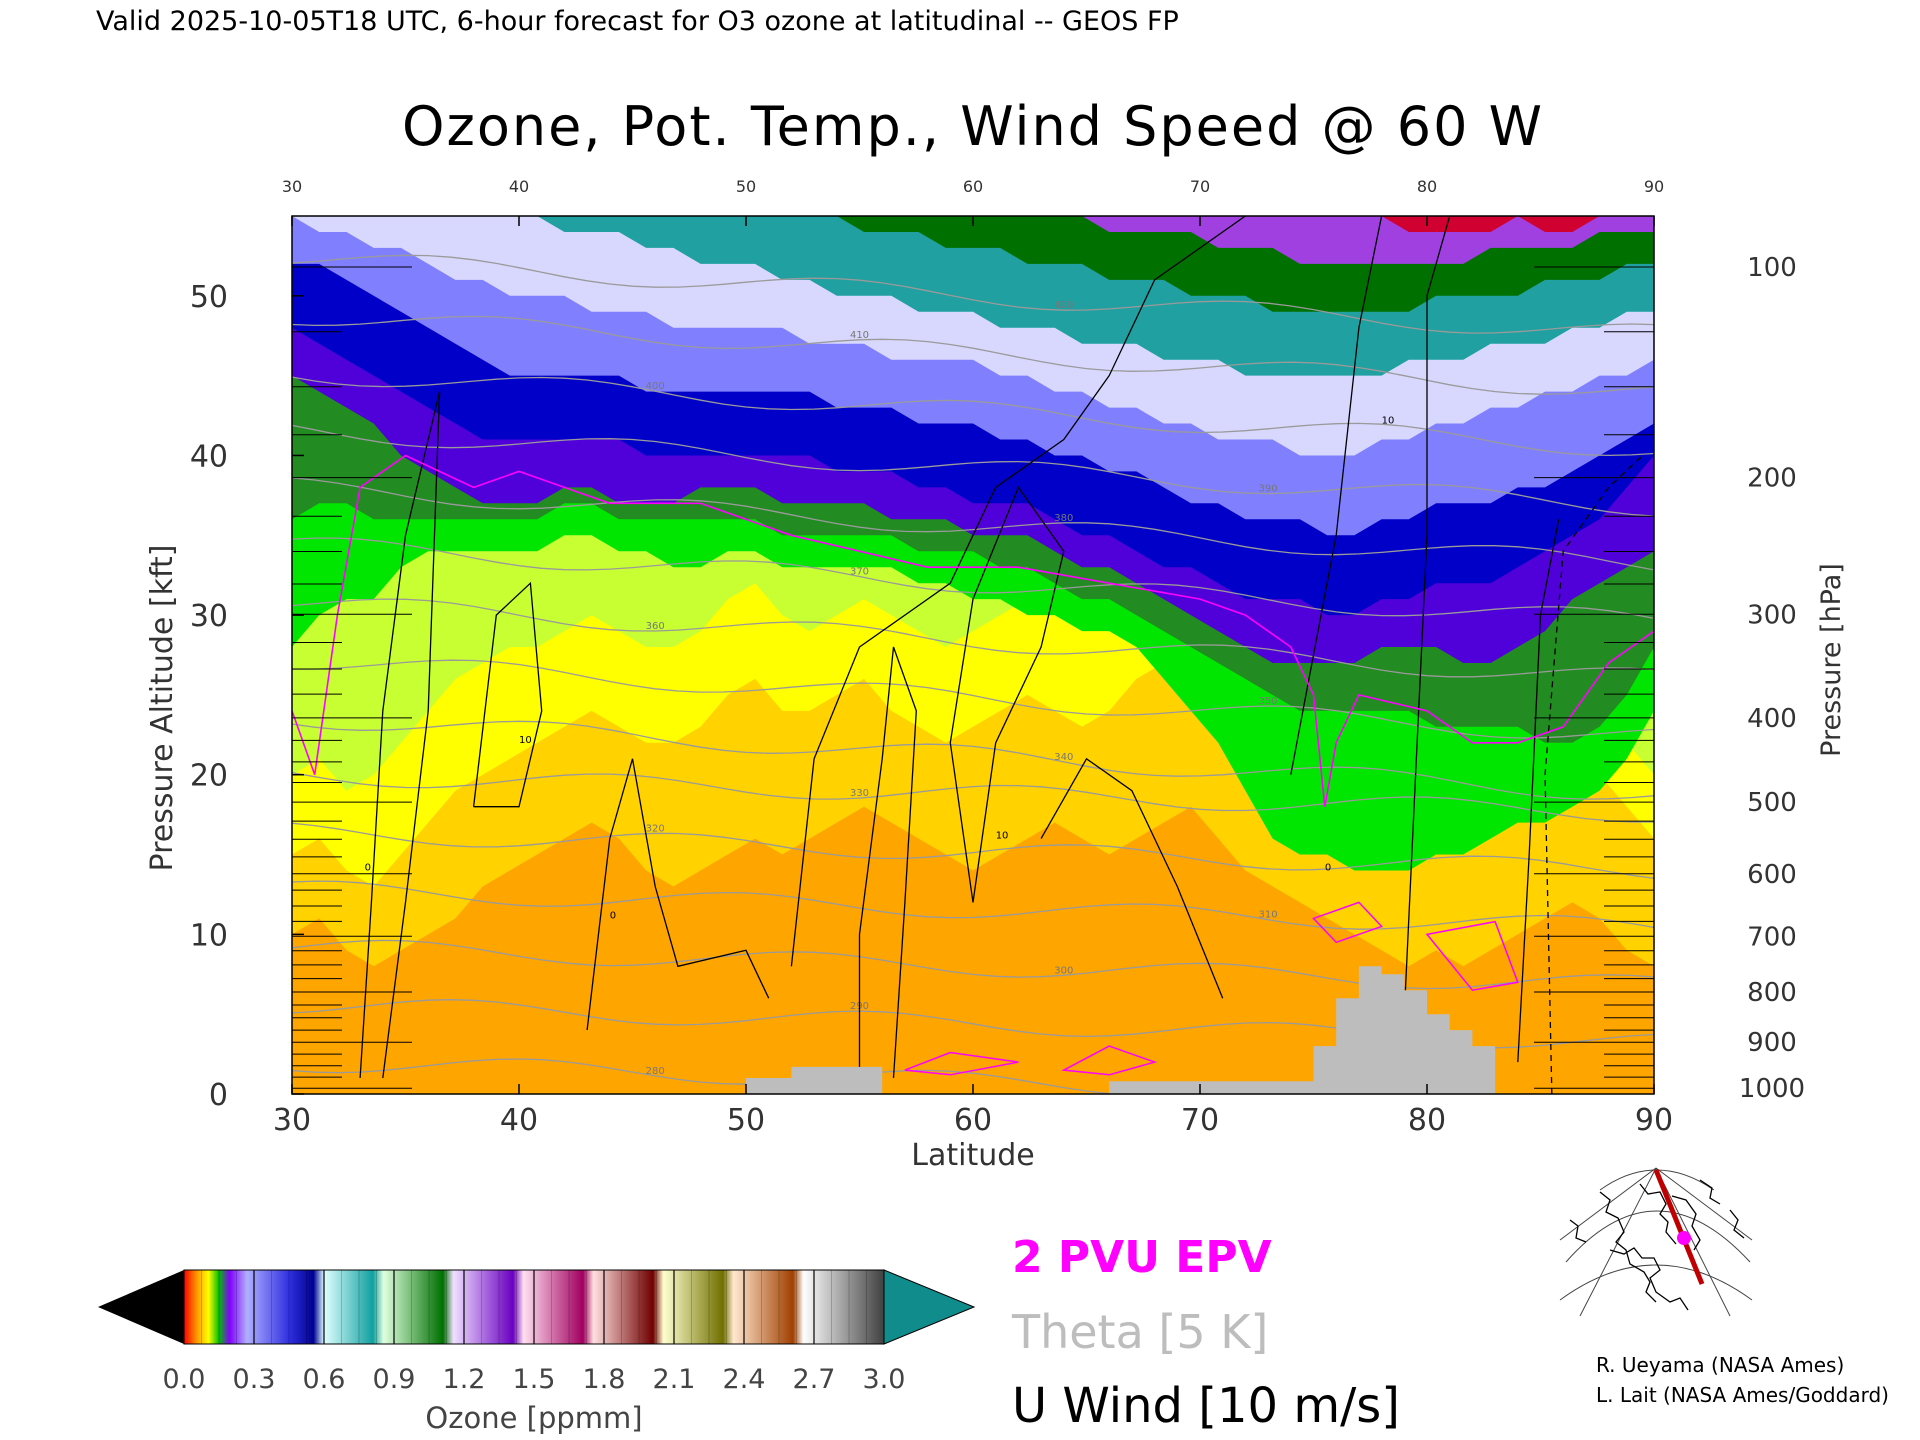 The height and width of the screenshot is (1440, 1920). I want to click on credit-line-2: L. Lait (NASA Ames/Goddard), so click(1742, 1395).